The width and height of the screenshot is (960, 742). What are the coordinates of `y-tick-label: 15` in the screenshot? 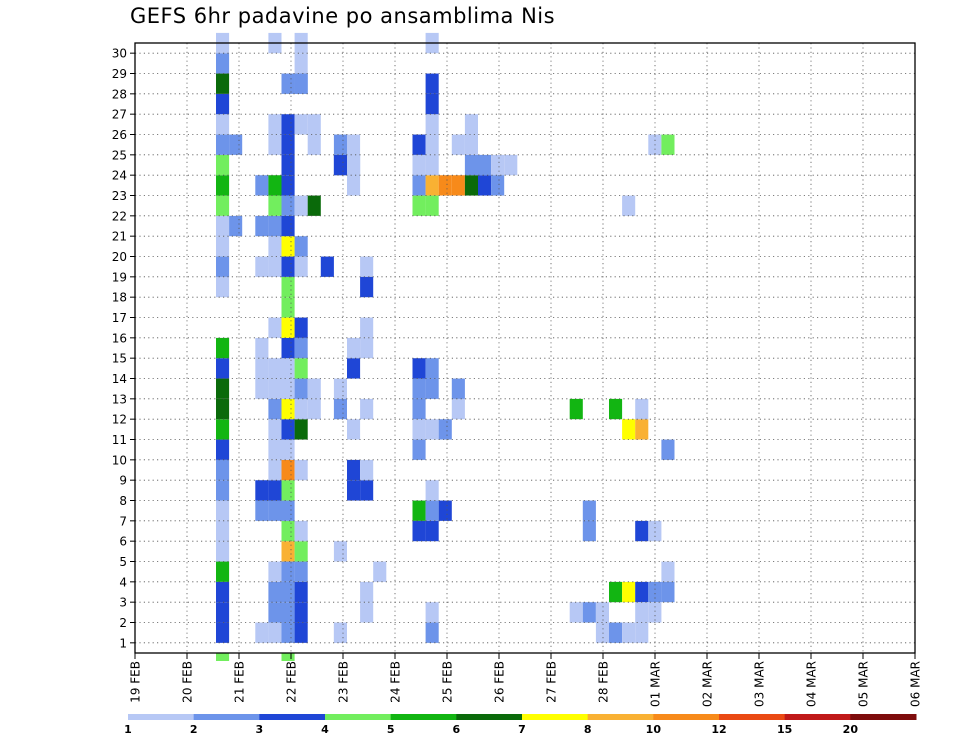 It's located at (119, 359).